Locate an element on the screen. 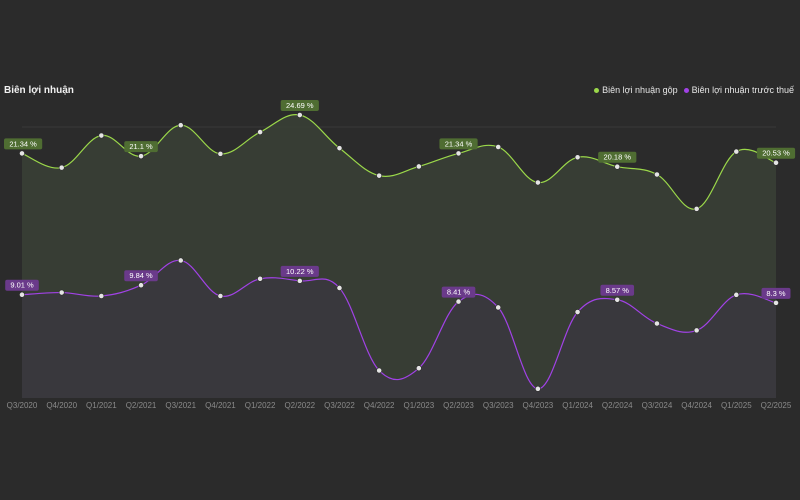 The image size is (800, 500). data-label-text-pretax-margin-3: 9.84 % is located at coordinates (141, 275).